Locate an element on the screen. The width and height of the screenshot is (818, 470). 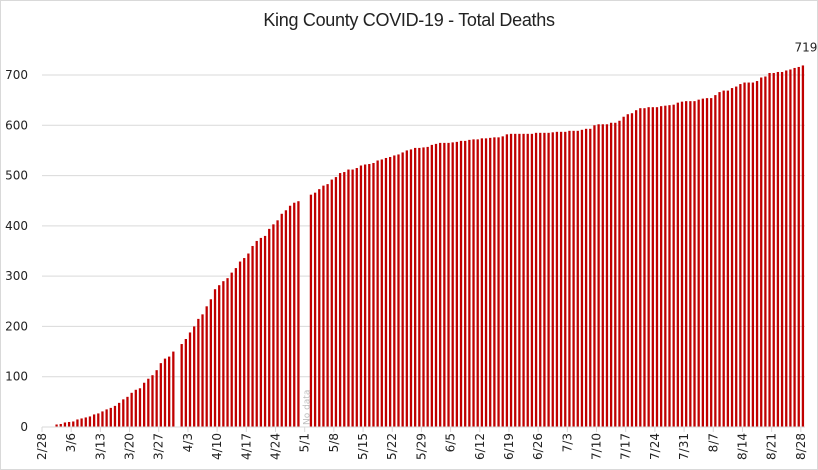
y-tick-label: 600 is located at coordinates (16, 125).